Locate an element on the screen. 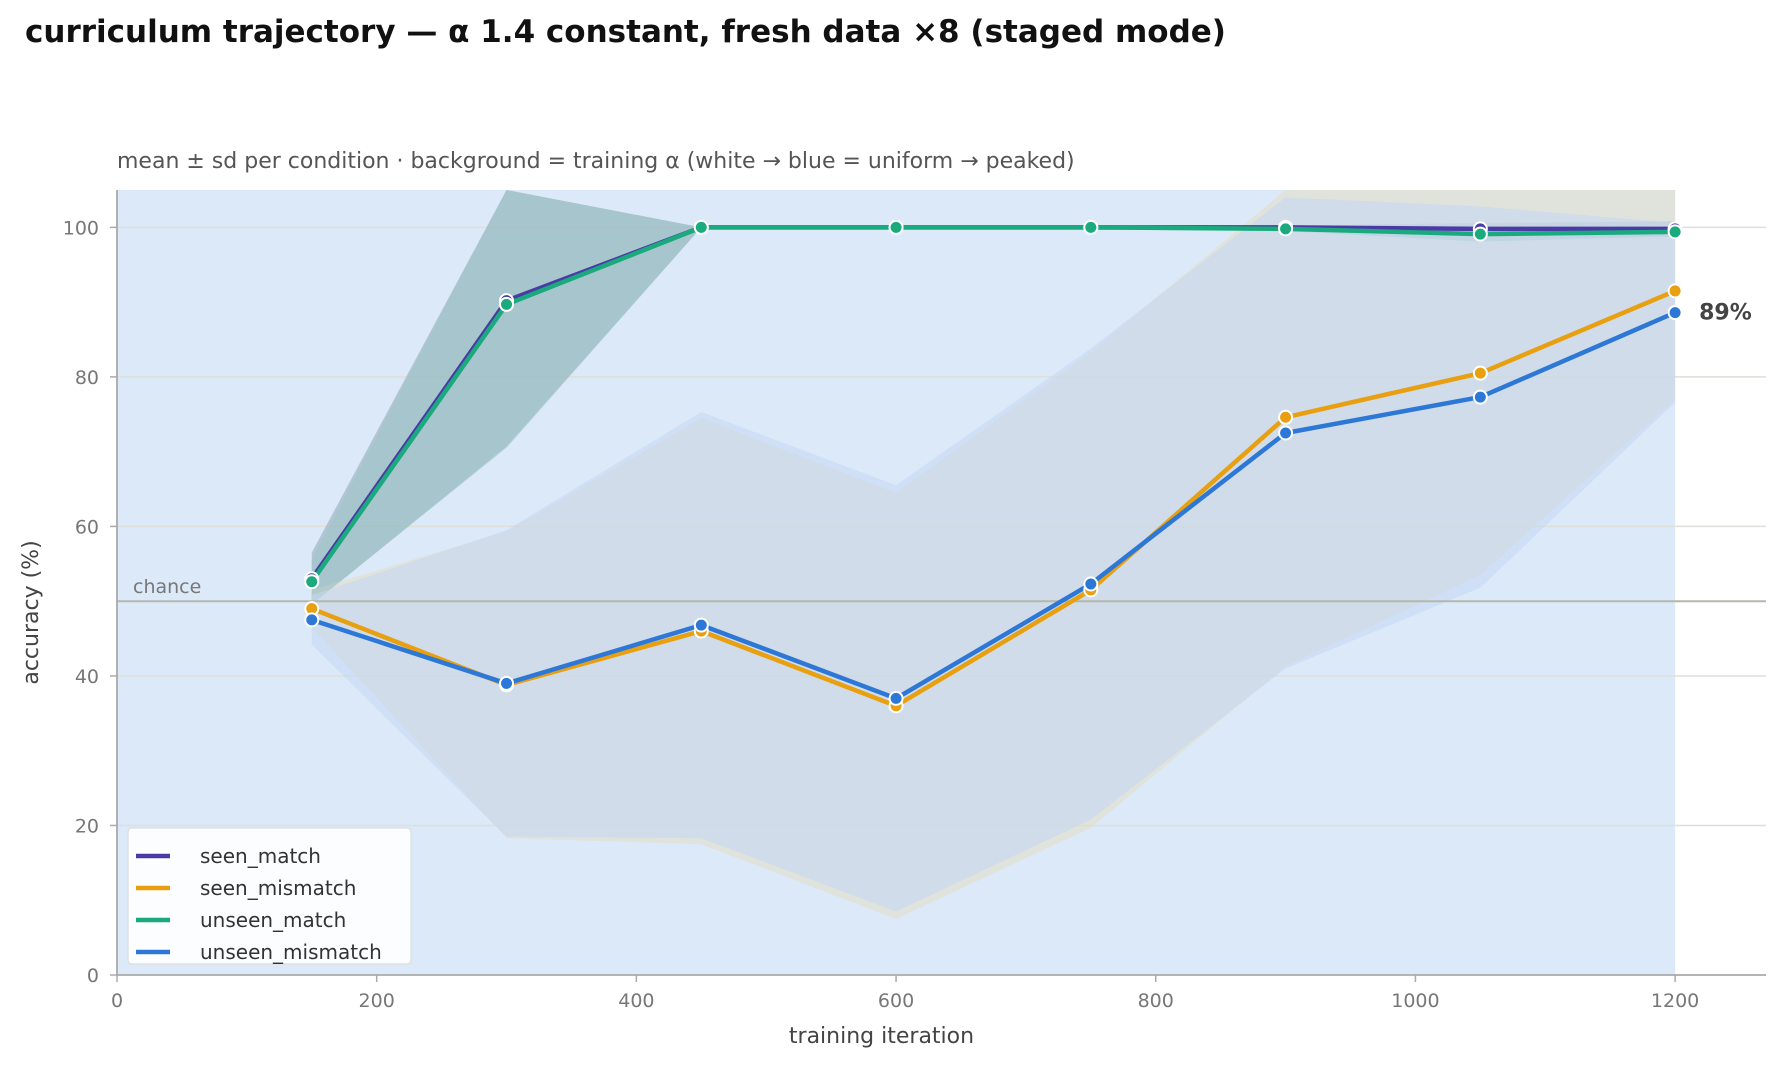  y-tick-label: 20 is located at coordinates (87, 826).